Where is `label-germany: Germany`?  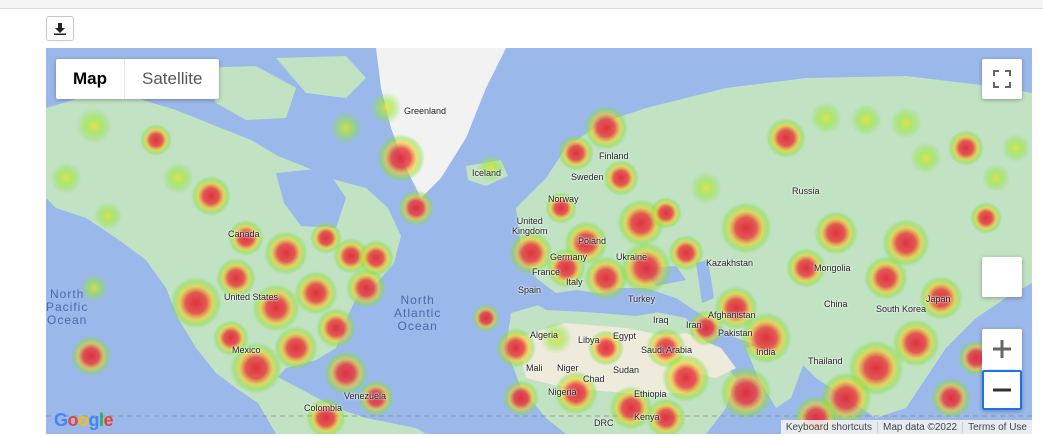
label-germany: Germany is located at coordinates (569, 257).